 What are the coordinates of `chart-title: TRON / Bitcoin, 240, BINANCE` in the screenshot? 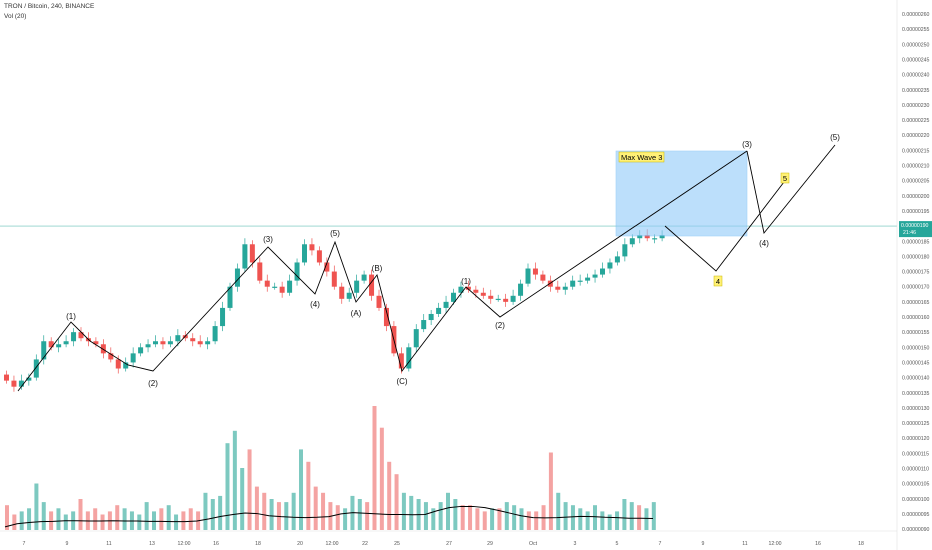 It's located at (49, 6).